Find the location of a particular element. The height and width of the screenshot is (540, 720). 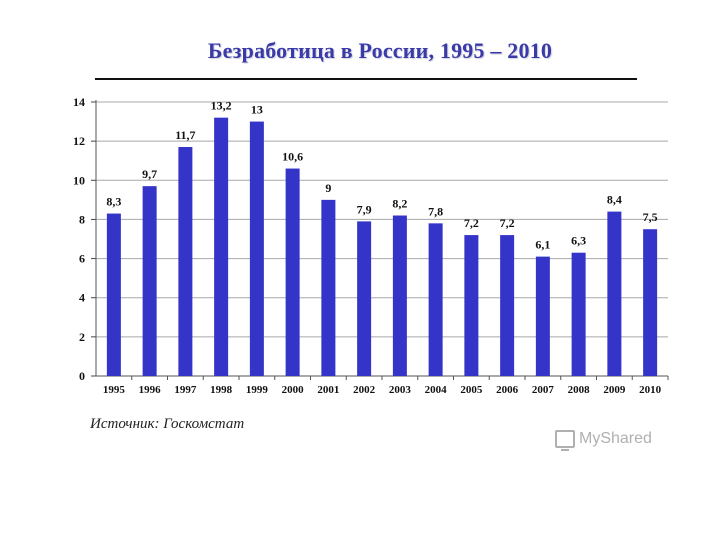

bar-2001 is located at coordinates (328, 287).